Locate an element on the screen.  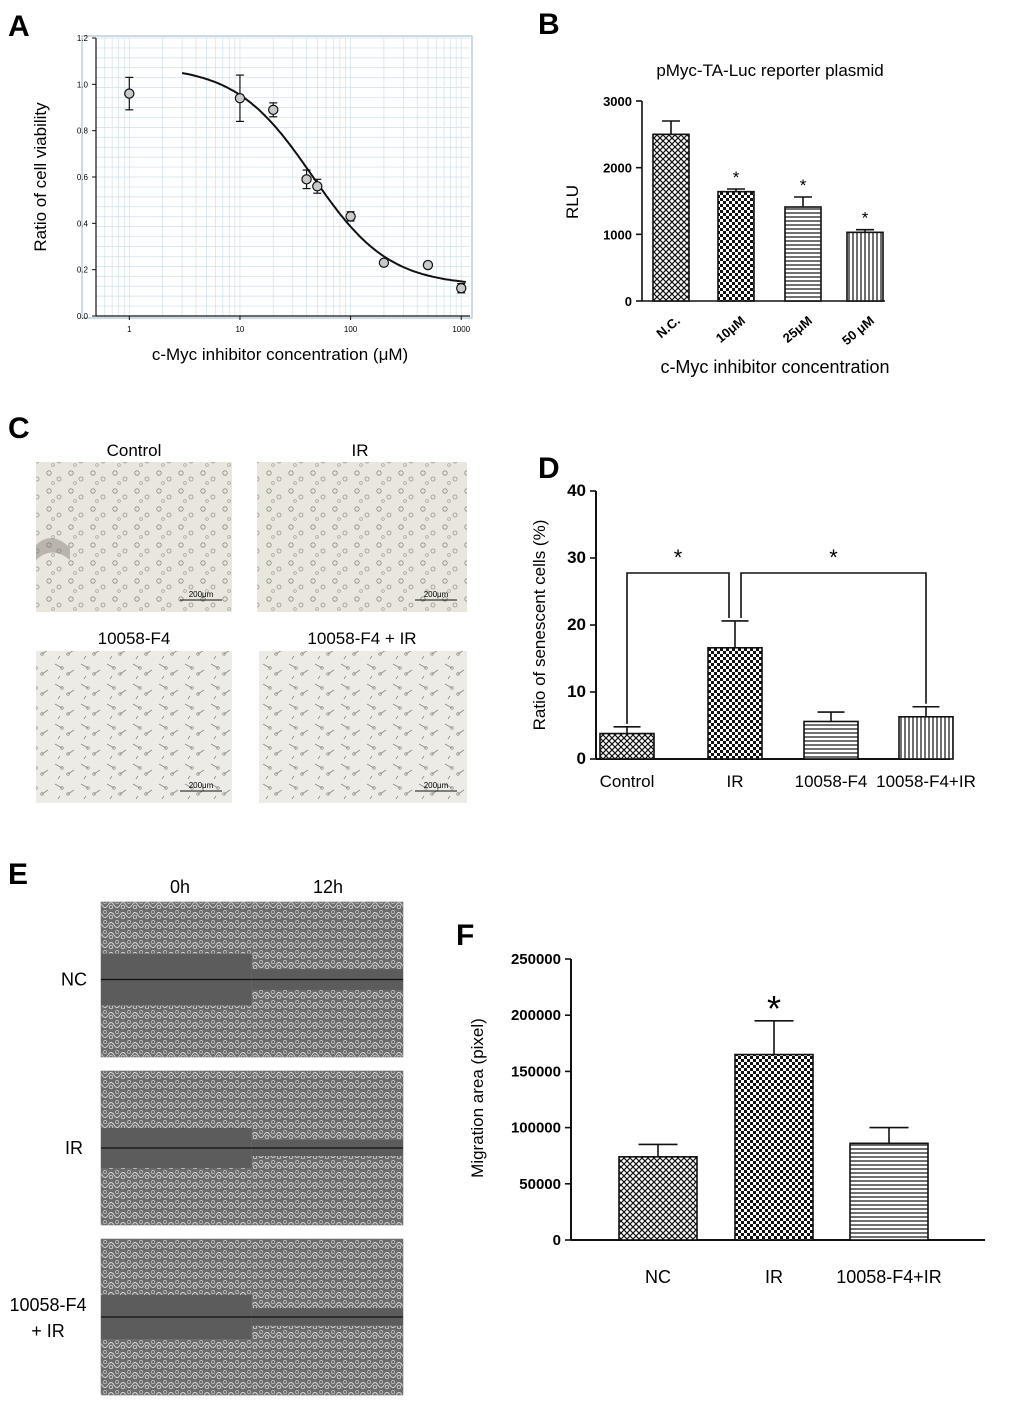
x-tick-label: N.C. is located at coordinates (668, 327).